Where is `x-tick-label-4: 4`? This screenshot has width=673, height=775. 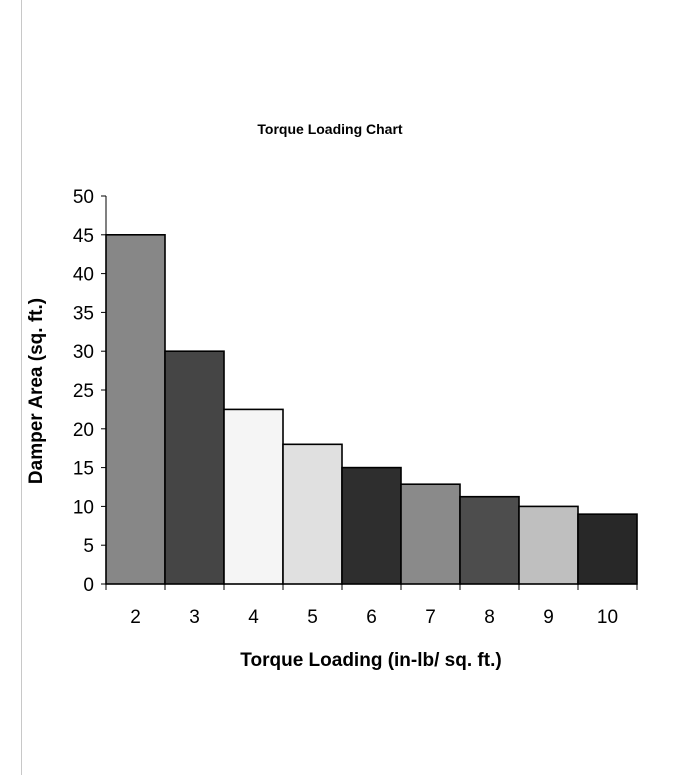
x-tick-label-4: 4 is located at coordinates (253, 617).